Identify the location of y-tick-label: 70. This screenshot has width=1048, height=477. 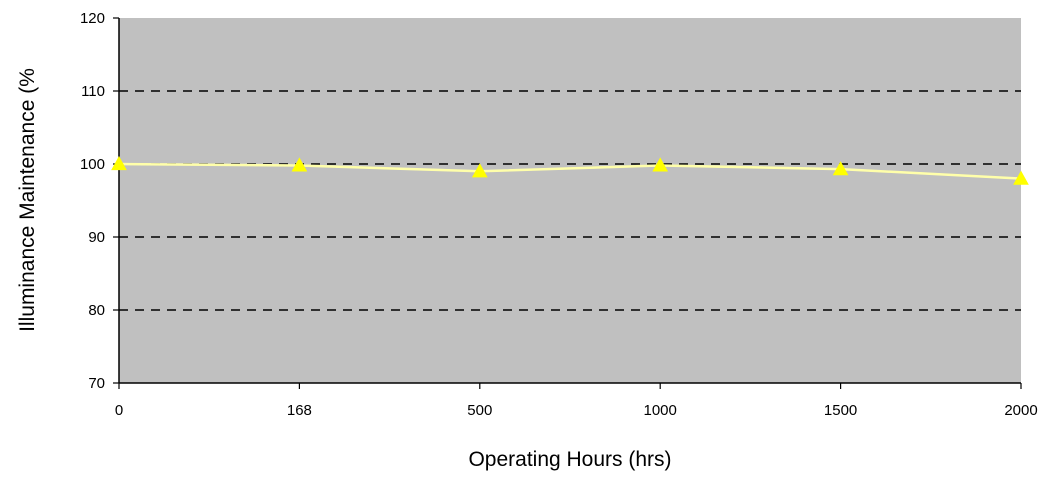
(96, 383).